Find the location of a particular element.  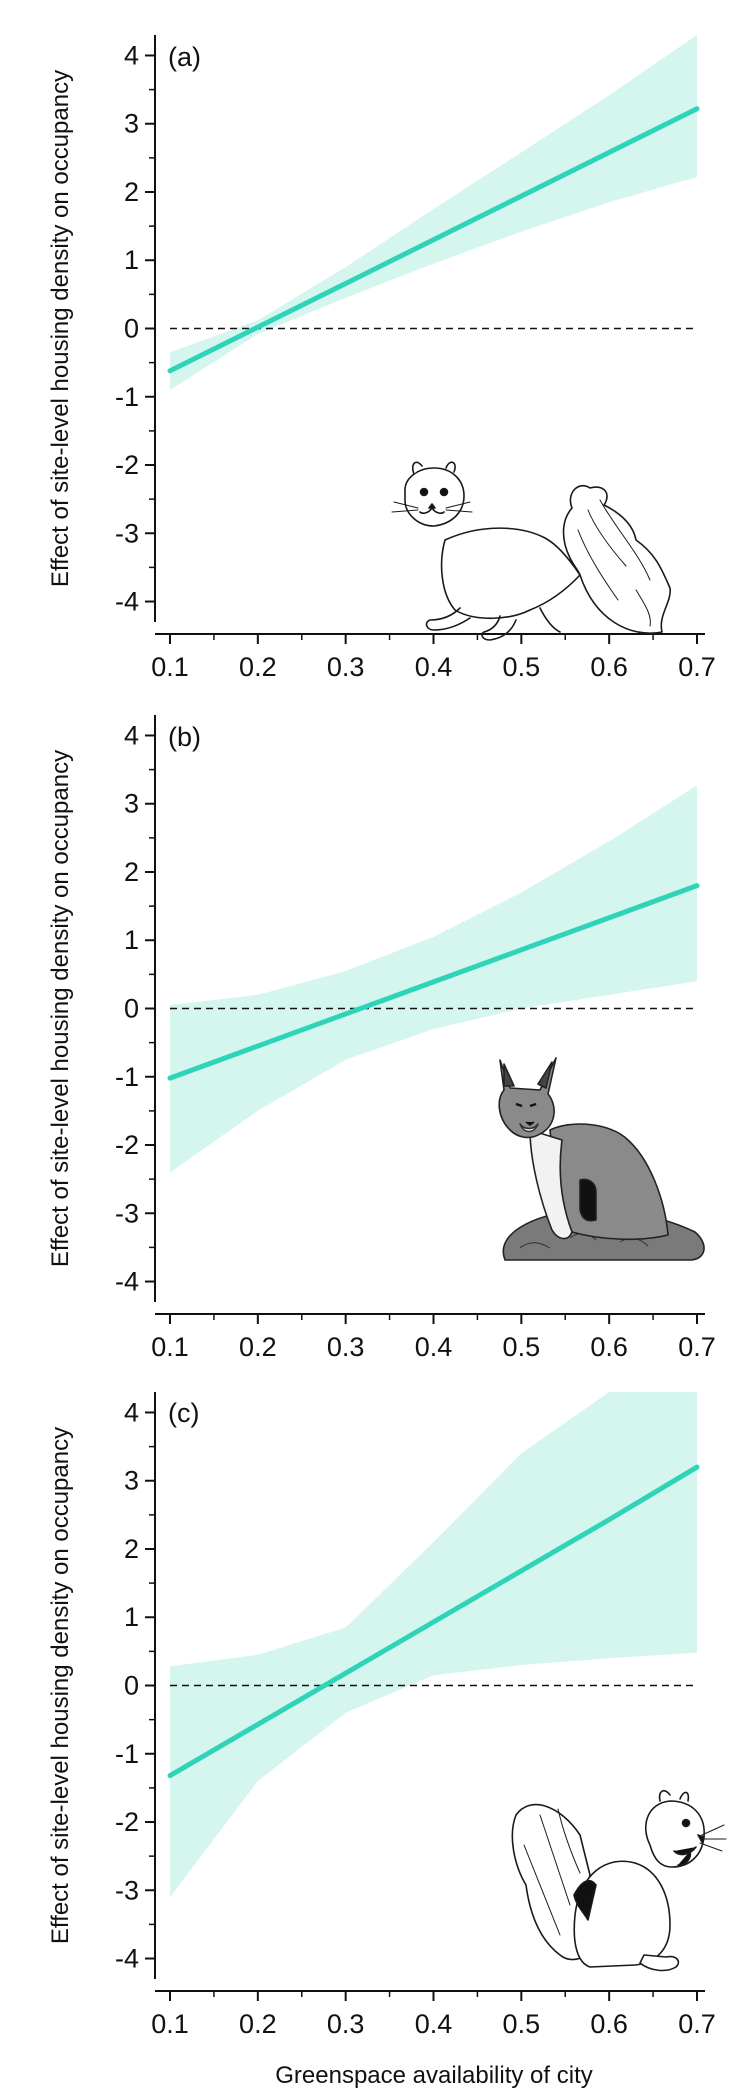

y-tick-label-c: 4 is located at coordinates (131, 1412).